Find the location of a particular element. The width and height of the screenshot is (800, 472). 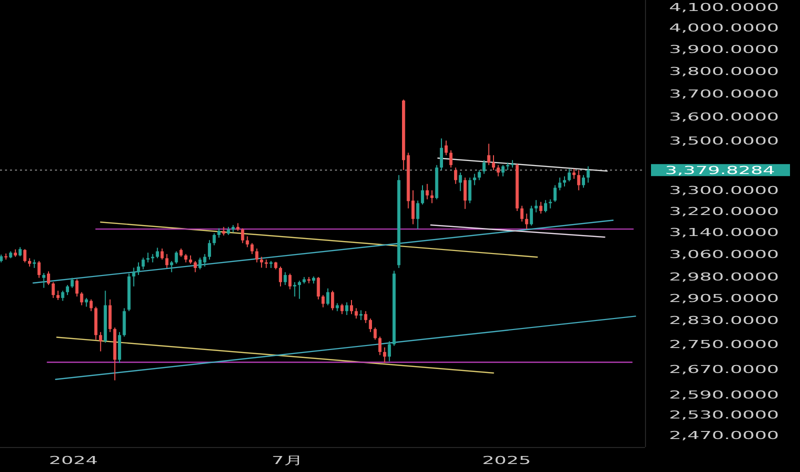

x-tick-label: 2025 is located at coordinates (506, 460).